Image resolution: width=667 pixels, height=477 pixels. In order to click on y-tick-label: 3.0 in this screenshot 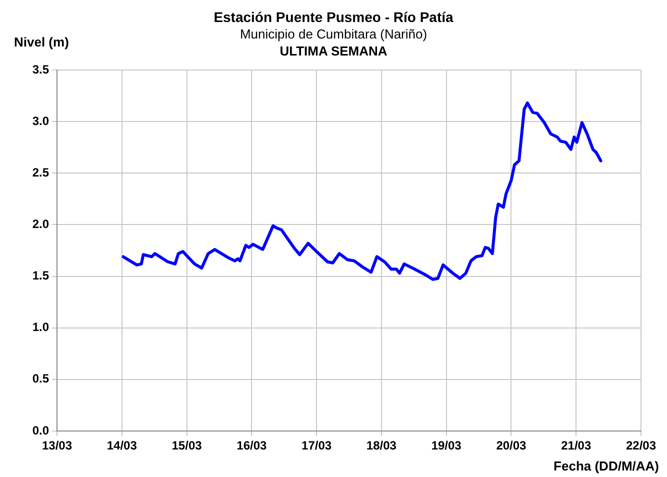, I will do `click(41, 121)`.